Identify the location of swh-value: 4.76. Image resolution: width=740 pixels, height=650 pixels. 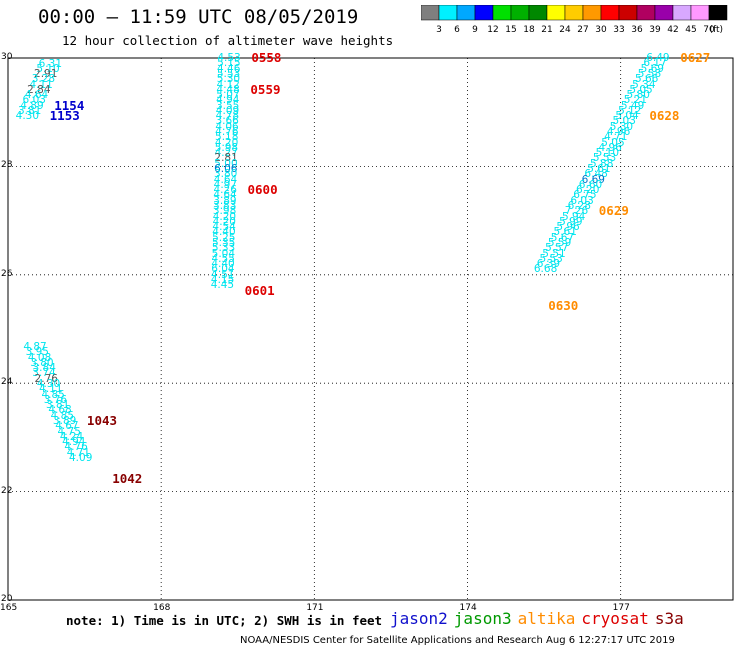
(76, 447).